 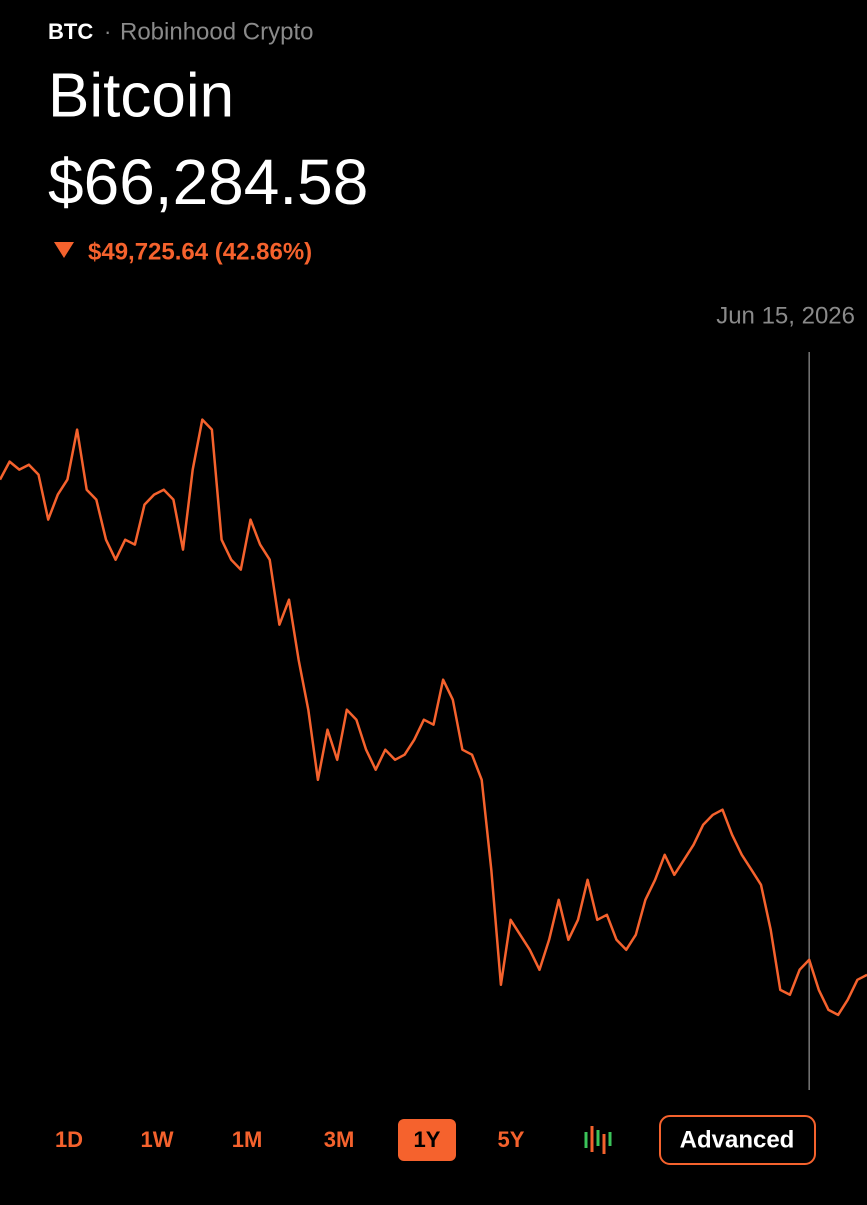 What do you see at coordinates (247, 1139) in the screenshot?
I see `range-tab: 1M` at bounding box center [247, 1139].